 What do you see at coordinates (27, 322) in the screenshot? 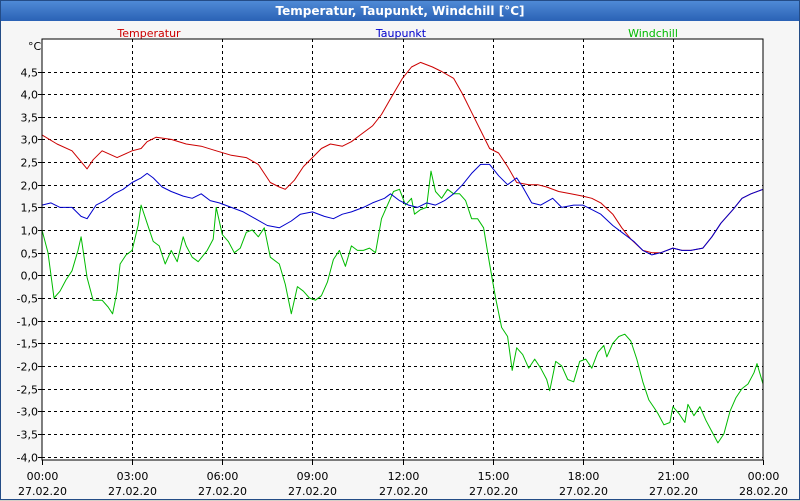
I see `y-tick-label: -1,0` at bounding box center [27, 322].